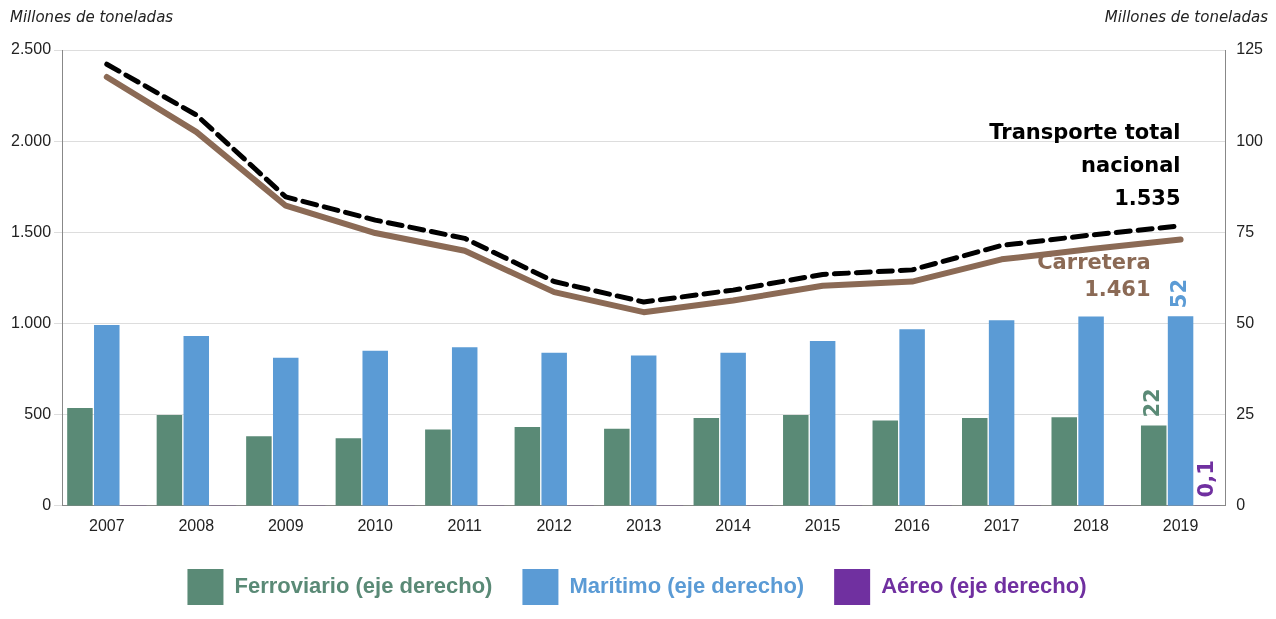 The image size is (1276, 619). I want to click on y-tick-label: 2.000, so click(31, 140).